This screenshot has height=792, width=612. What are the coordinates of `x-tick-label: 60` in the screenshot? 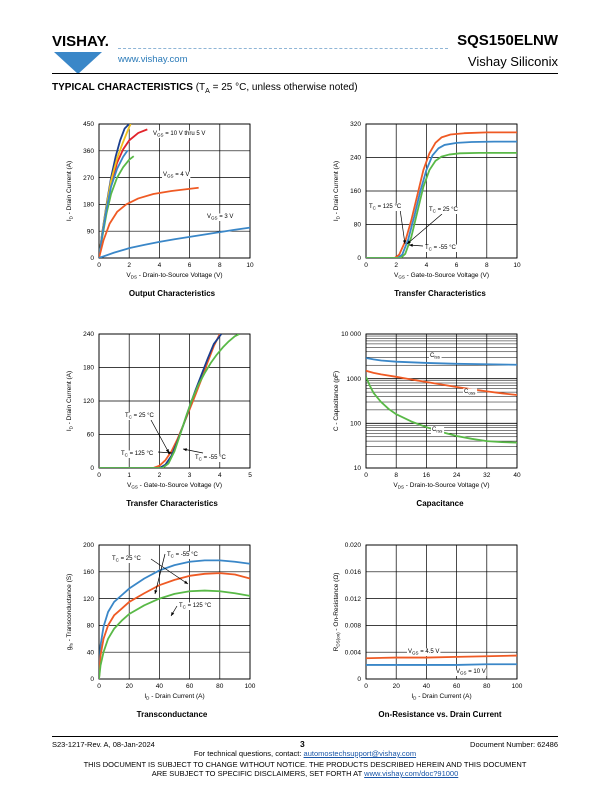 It's located at (190, 686).